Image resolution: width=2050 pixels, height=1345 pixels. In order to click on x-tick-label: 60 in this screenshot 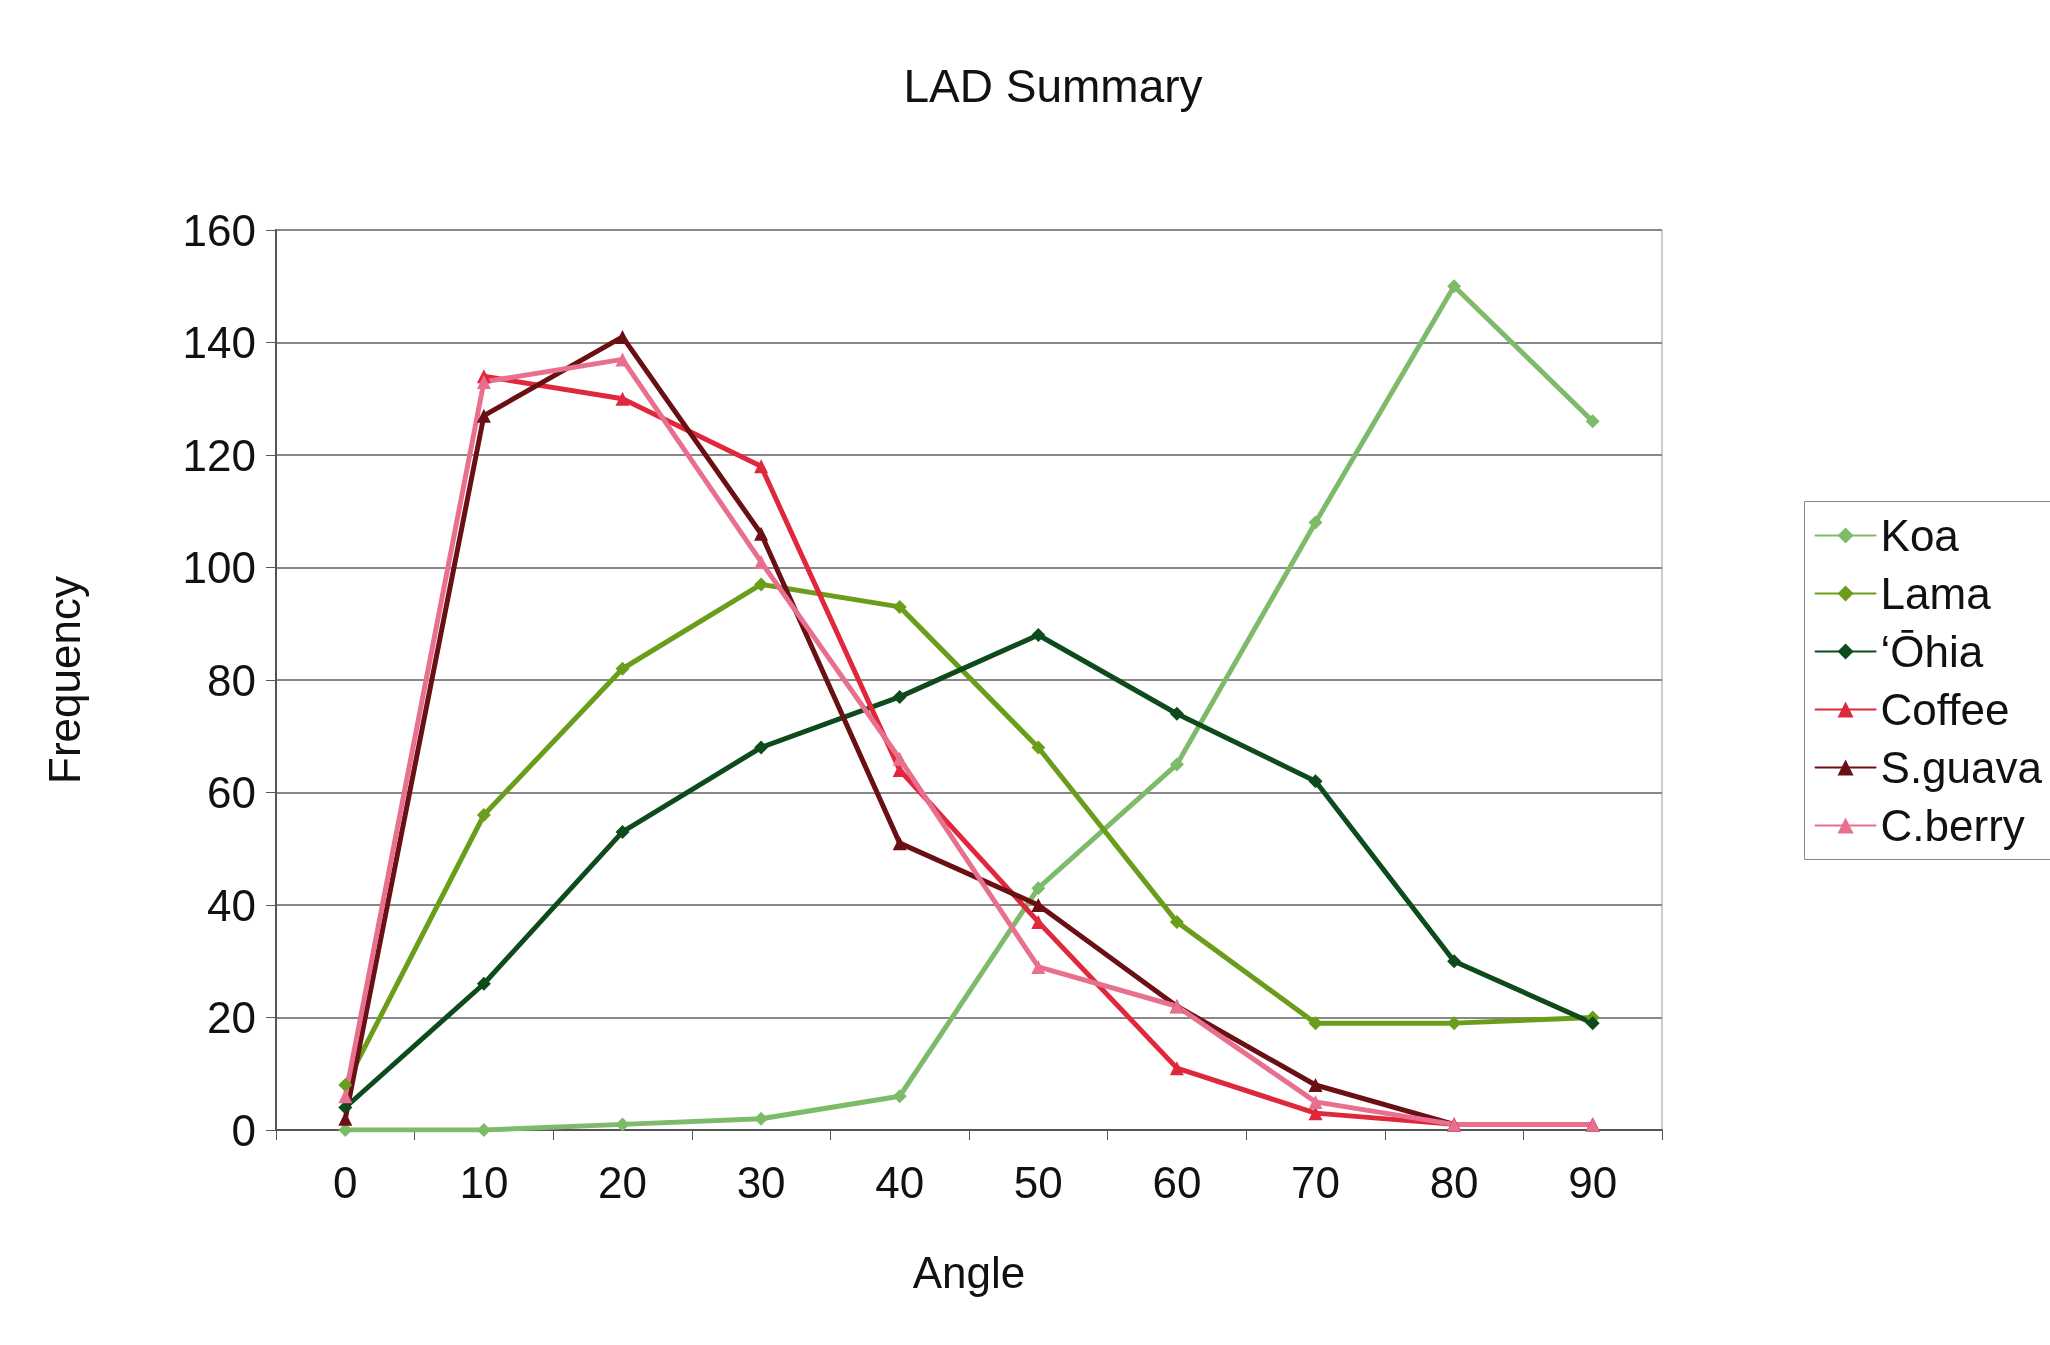, I will do `click(1177, 1182)`.